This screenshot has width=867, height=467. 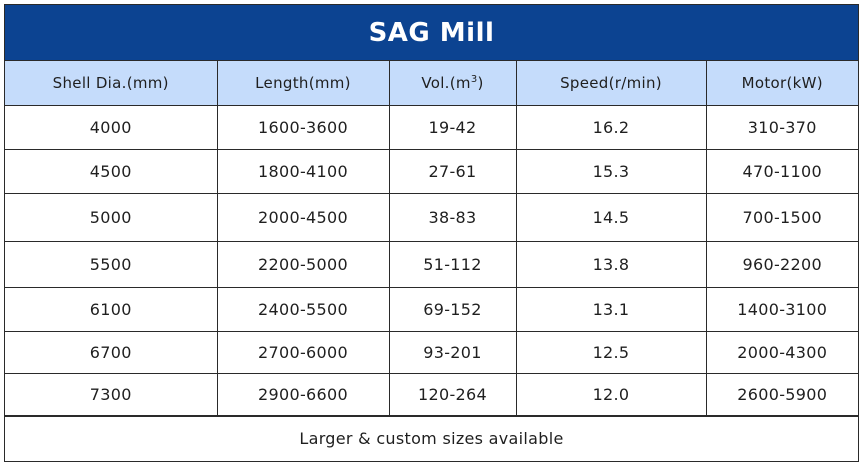 I want to click on table-row: 7300 2900-6600 120-264 12.0 2600-5900, so click(x=431, y=394).